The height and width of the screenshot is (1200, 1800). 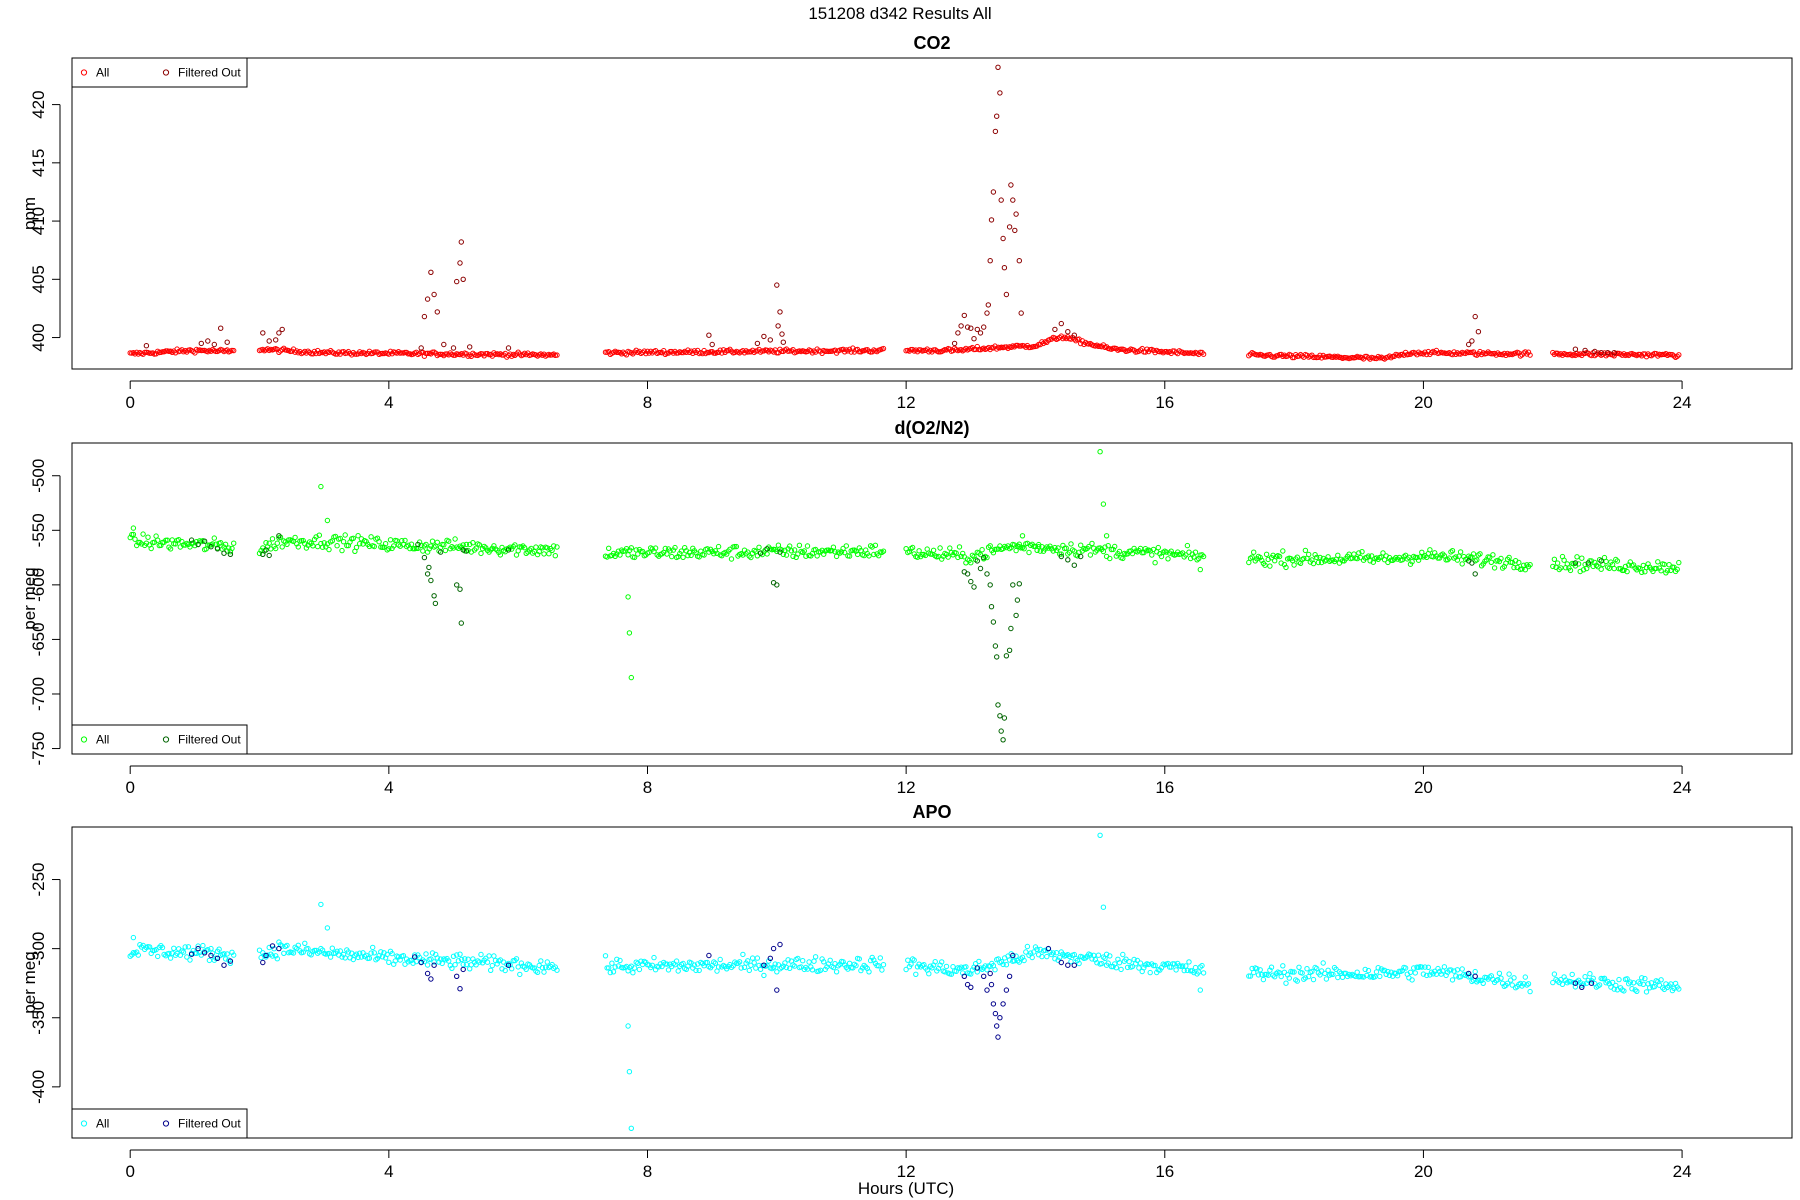 I want to click on x-tick-label: 4, so click(x=388, y=402).